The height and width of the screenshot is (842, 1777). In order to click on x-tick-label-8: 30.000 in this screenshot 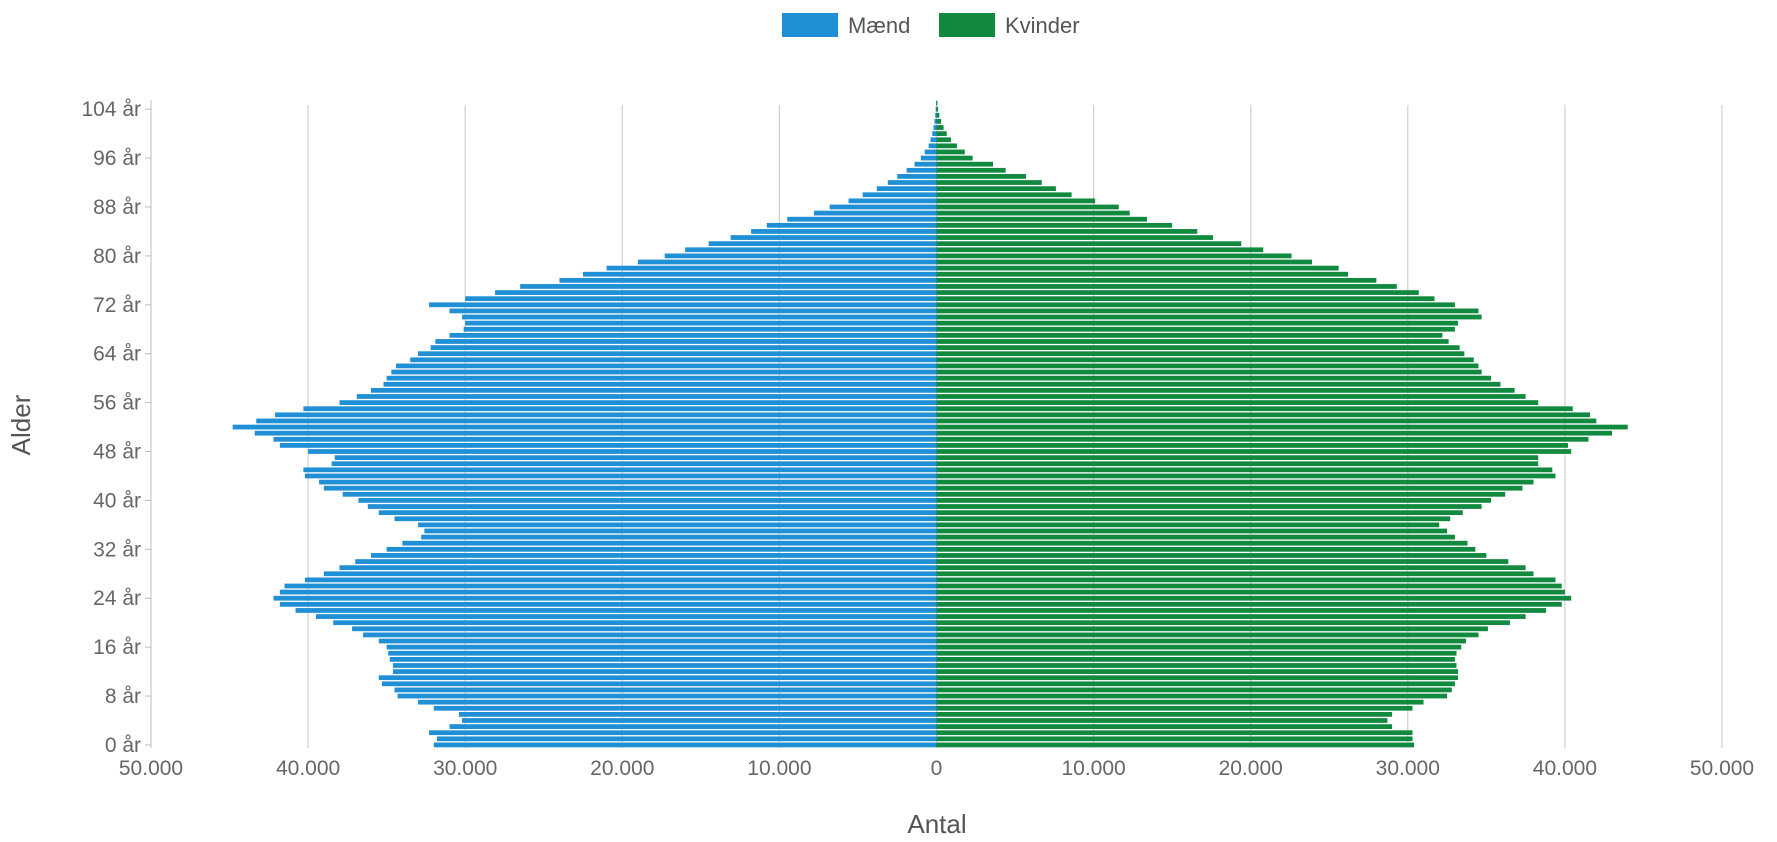, I will do `click(1408, 768)`.